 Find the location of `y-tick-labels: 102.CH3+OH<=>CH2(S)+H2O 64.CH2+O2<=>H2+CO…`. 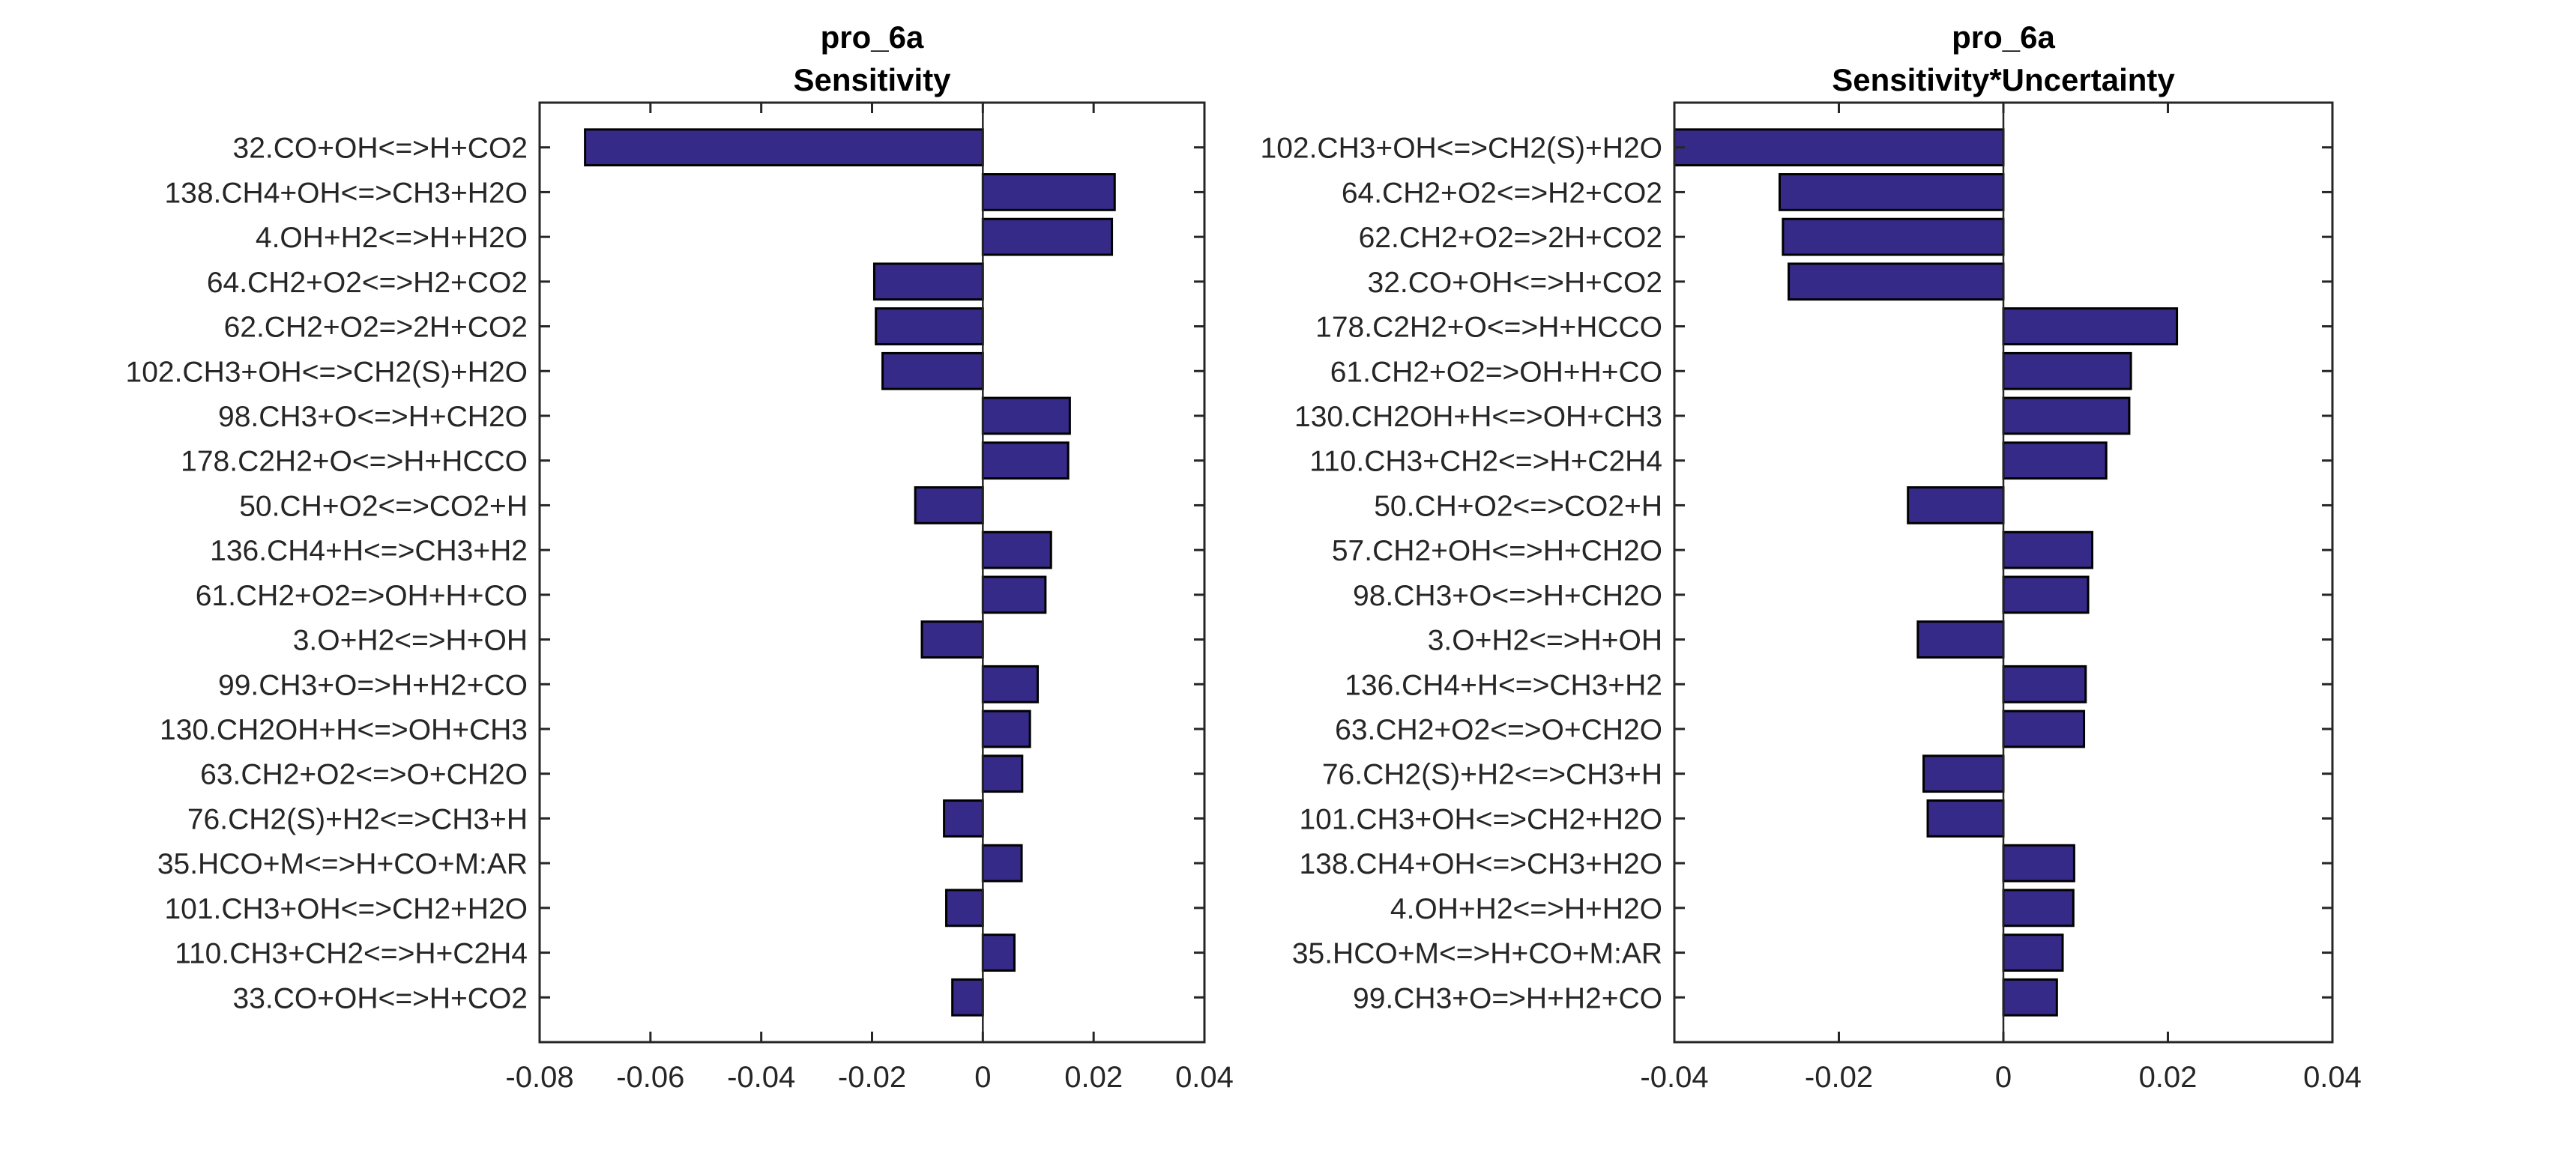

y-tick-labels: 102.CH3+OH<=>CH2(S)+H2O 64.CH2+O2<=>H2+CO… is located at coordinates (1462, 574).